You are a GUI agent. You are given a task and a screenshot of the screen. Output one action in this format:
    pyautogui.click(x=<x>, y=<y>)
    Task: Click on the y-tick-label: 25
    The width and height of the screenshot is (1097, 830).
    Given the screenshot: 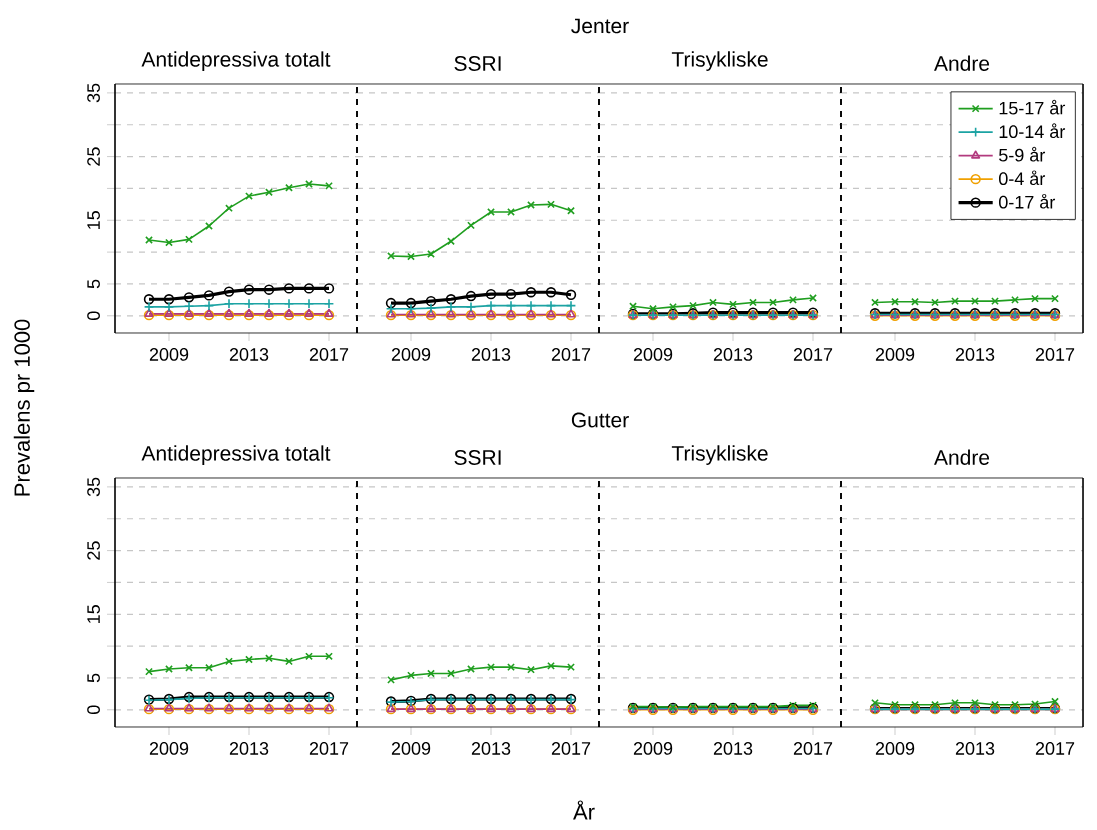 What is the action you would take?
    pyautogui.click(x=93, y=550)
    